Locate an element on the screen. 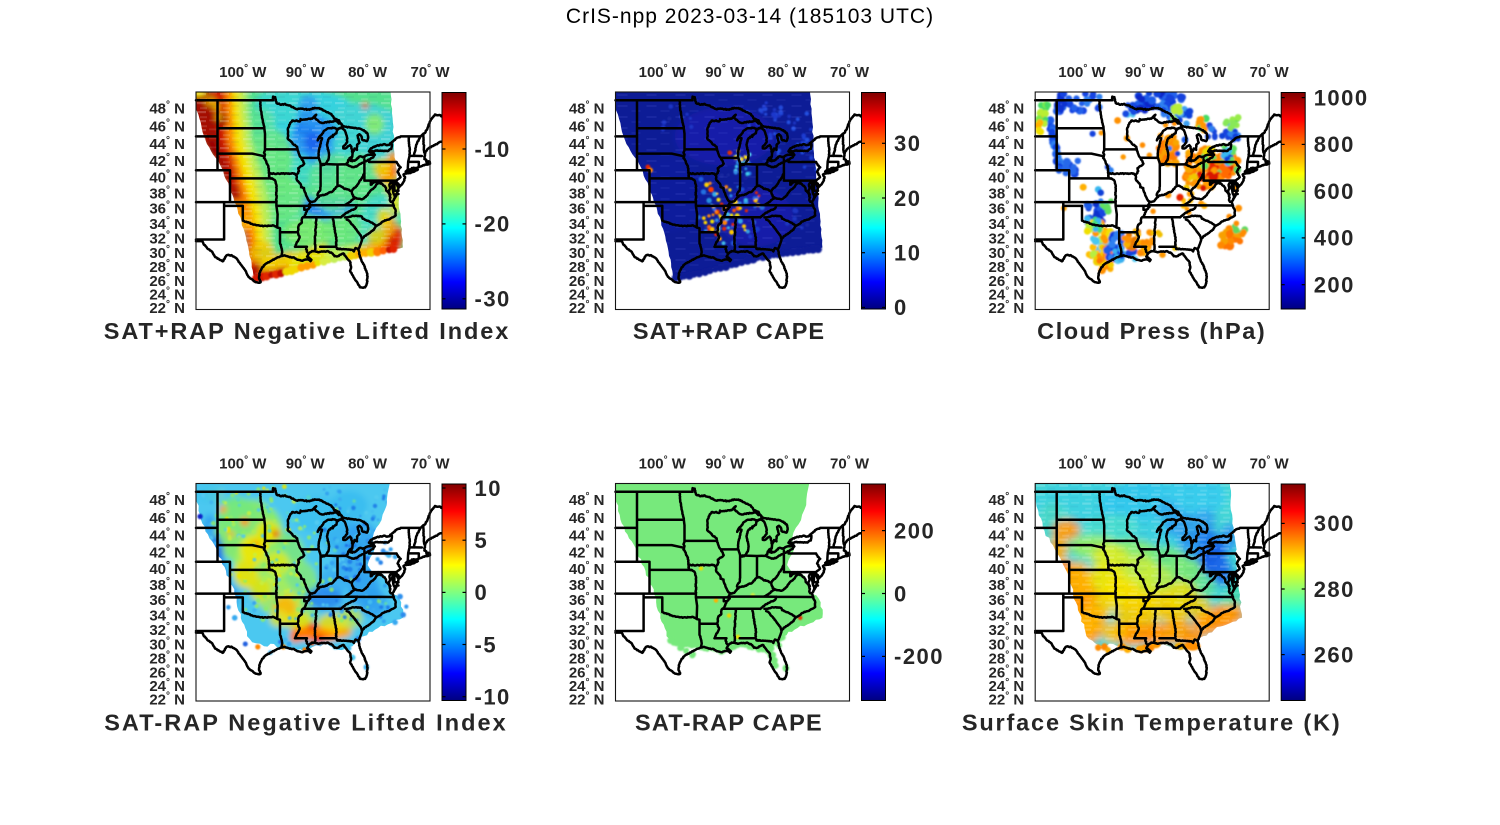  svg-text: Cloud Press (hPa) is located at coordinates (1151, 331).